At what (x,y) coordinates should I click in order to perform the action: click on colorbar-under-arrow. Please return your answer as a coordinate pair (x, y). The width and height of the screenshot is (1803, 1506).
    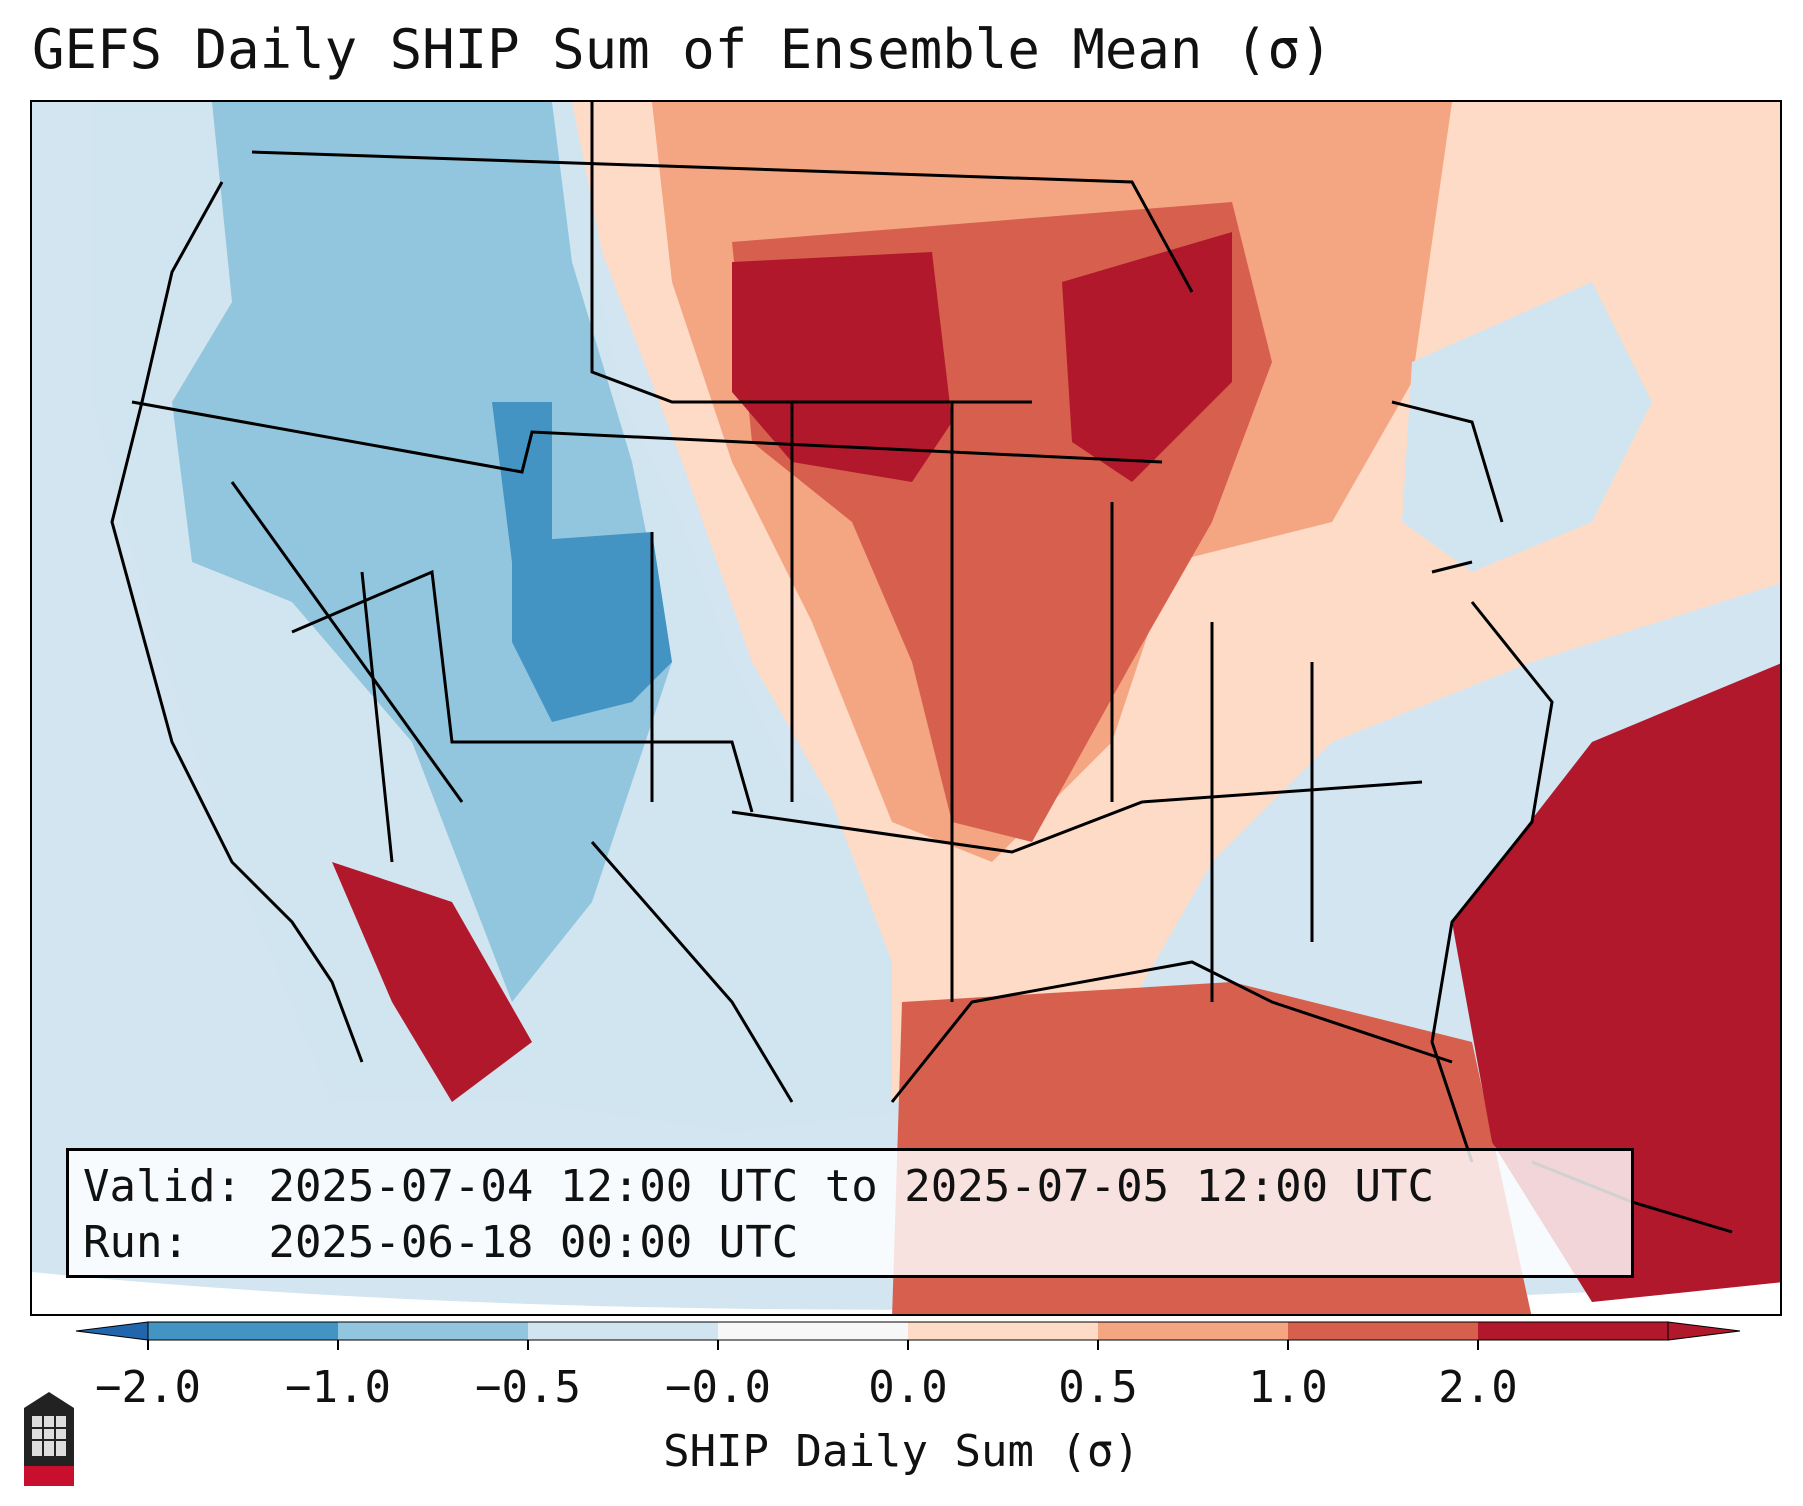
    Looking at the image, I should click on (112, 1331).